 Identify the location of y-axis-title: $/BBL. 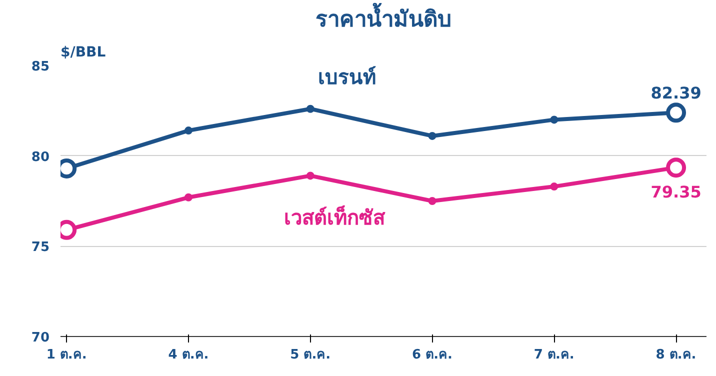
(83, 52).